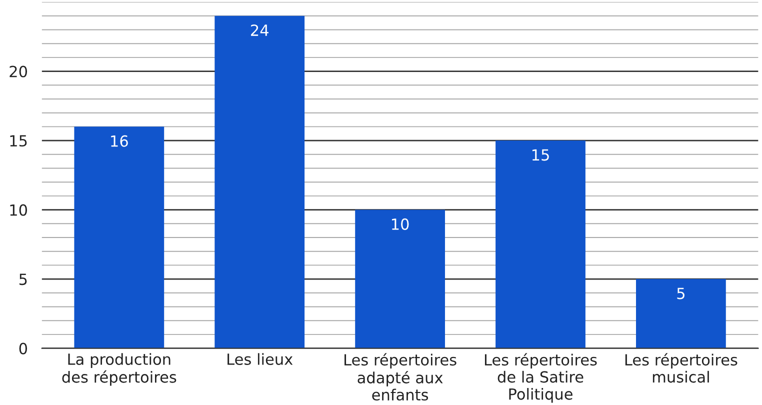 Image resolution: width=762 pixels, height=405 pixels. I want to click on x-tick-label: Les répertoires musical, so click(681, 368).